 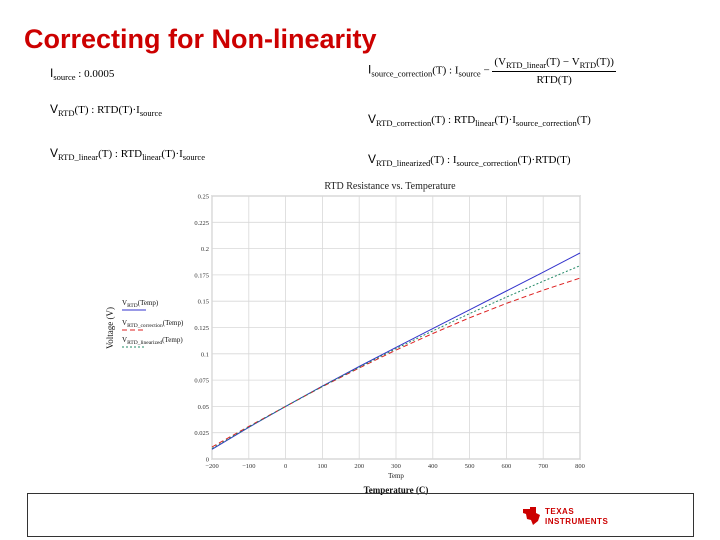 I want to click on y-tick-label: 0.075, so click(x=201, y=381).